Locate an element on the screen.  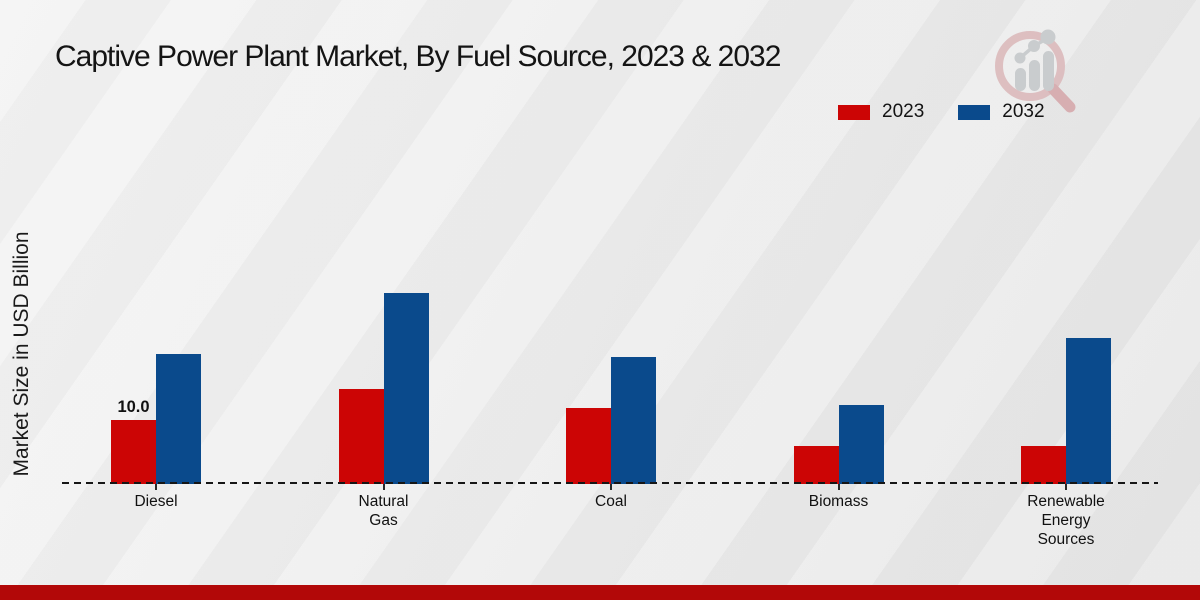
bar-2023-renewable is located at coordinates (1043, 465).